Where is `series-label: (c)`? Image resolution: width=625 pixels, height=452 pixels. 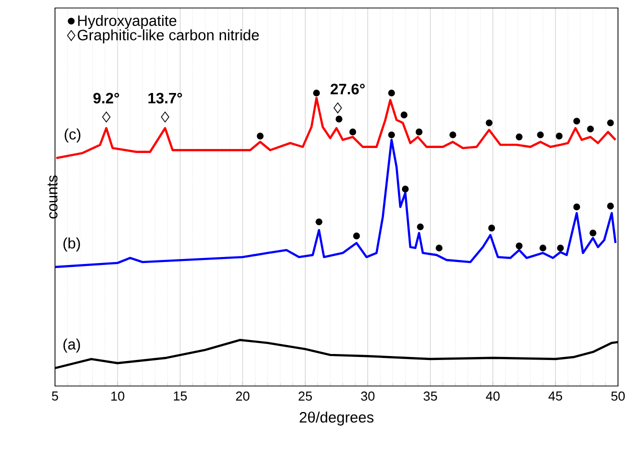 series-label: (c) is located at coordinates (72, 135).